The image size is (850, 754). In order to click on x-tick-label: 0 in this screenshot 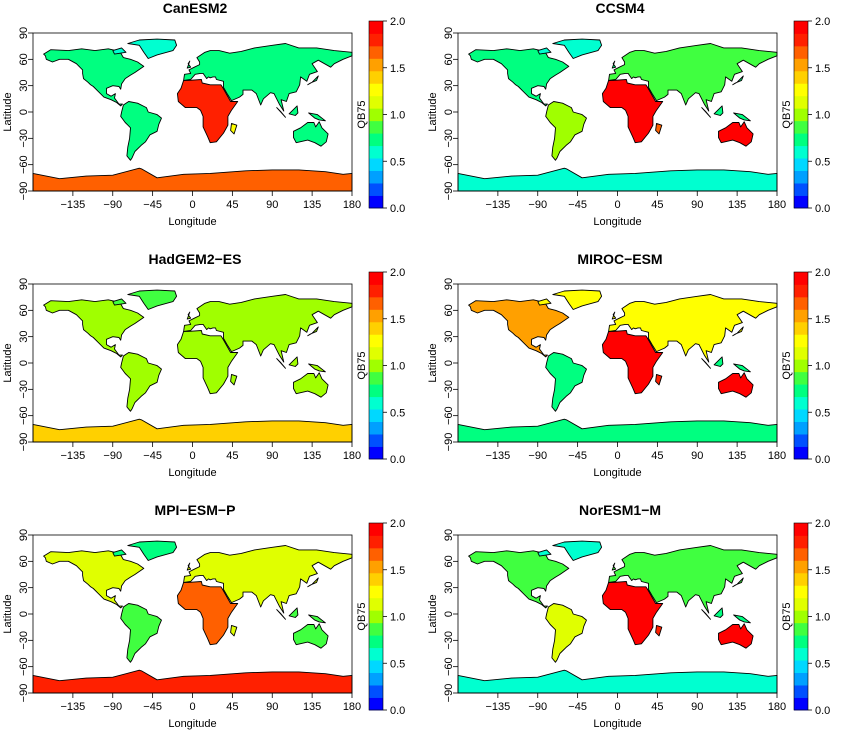, I will do `click(192, 205)`.